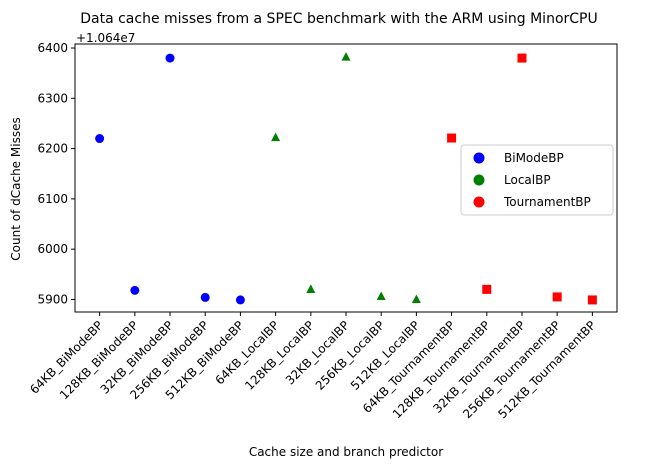 Image resolution: width=663 pixels, height=470 pixels. Describe the element at coordinates (346, 452) in the screenshot. I see `x-axis-label: Cache size and branch predictor` at that location.